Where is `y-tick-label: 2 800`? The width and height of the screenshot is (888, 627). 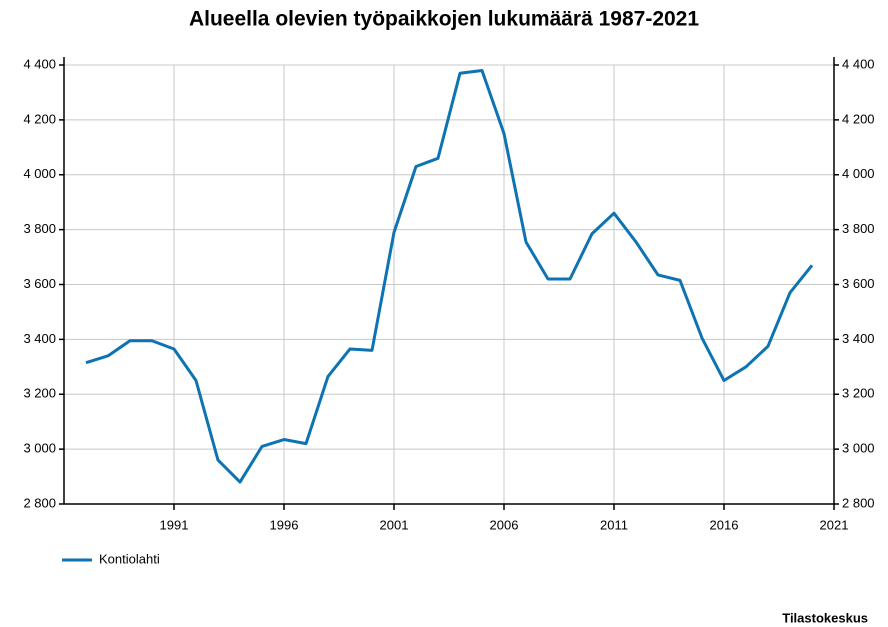
y-tick-label: 2 800 is located at coordinates (39, 502).